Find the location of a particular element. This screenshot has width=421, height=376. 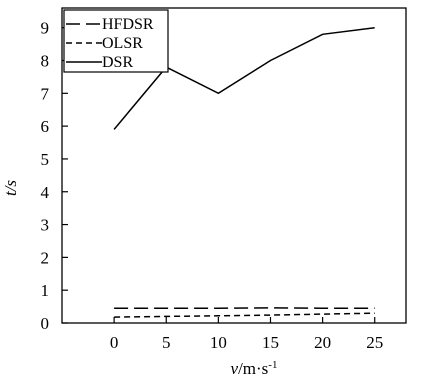

y-tick-label: 3 is located at coordinates (45, 225).